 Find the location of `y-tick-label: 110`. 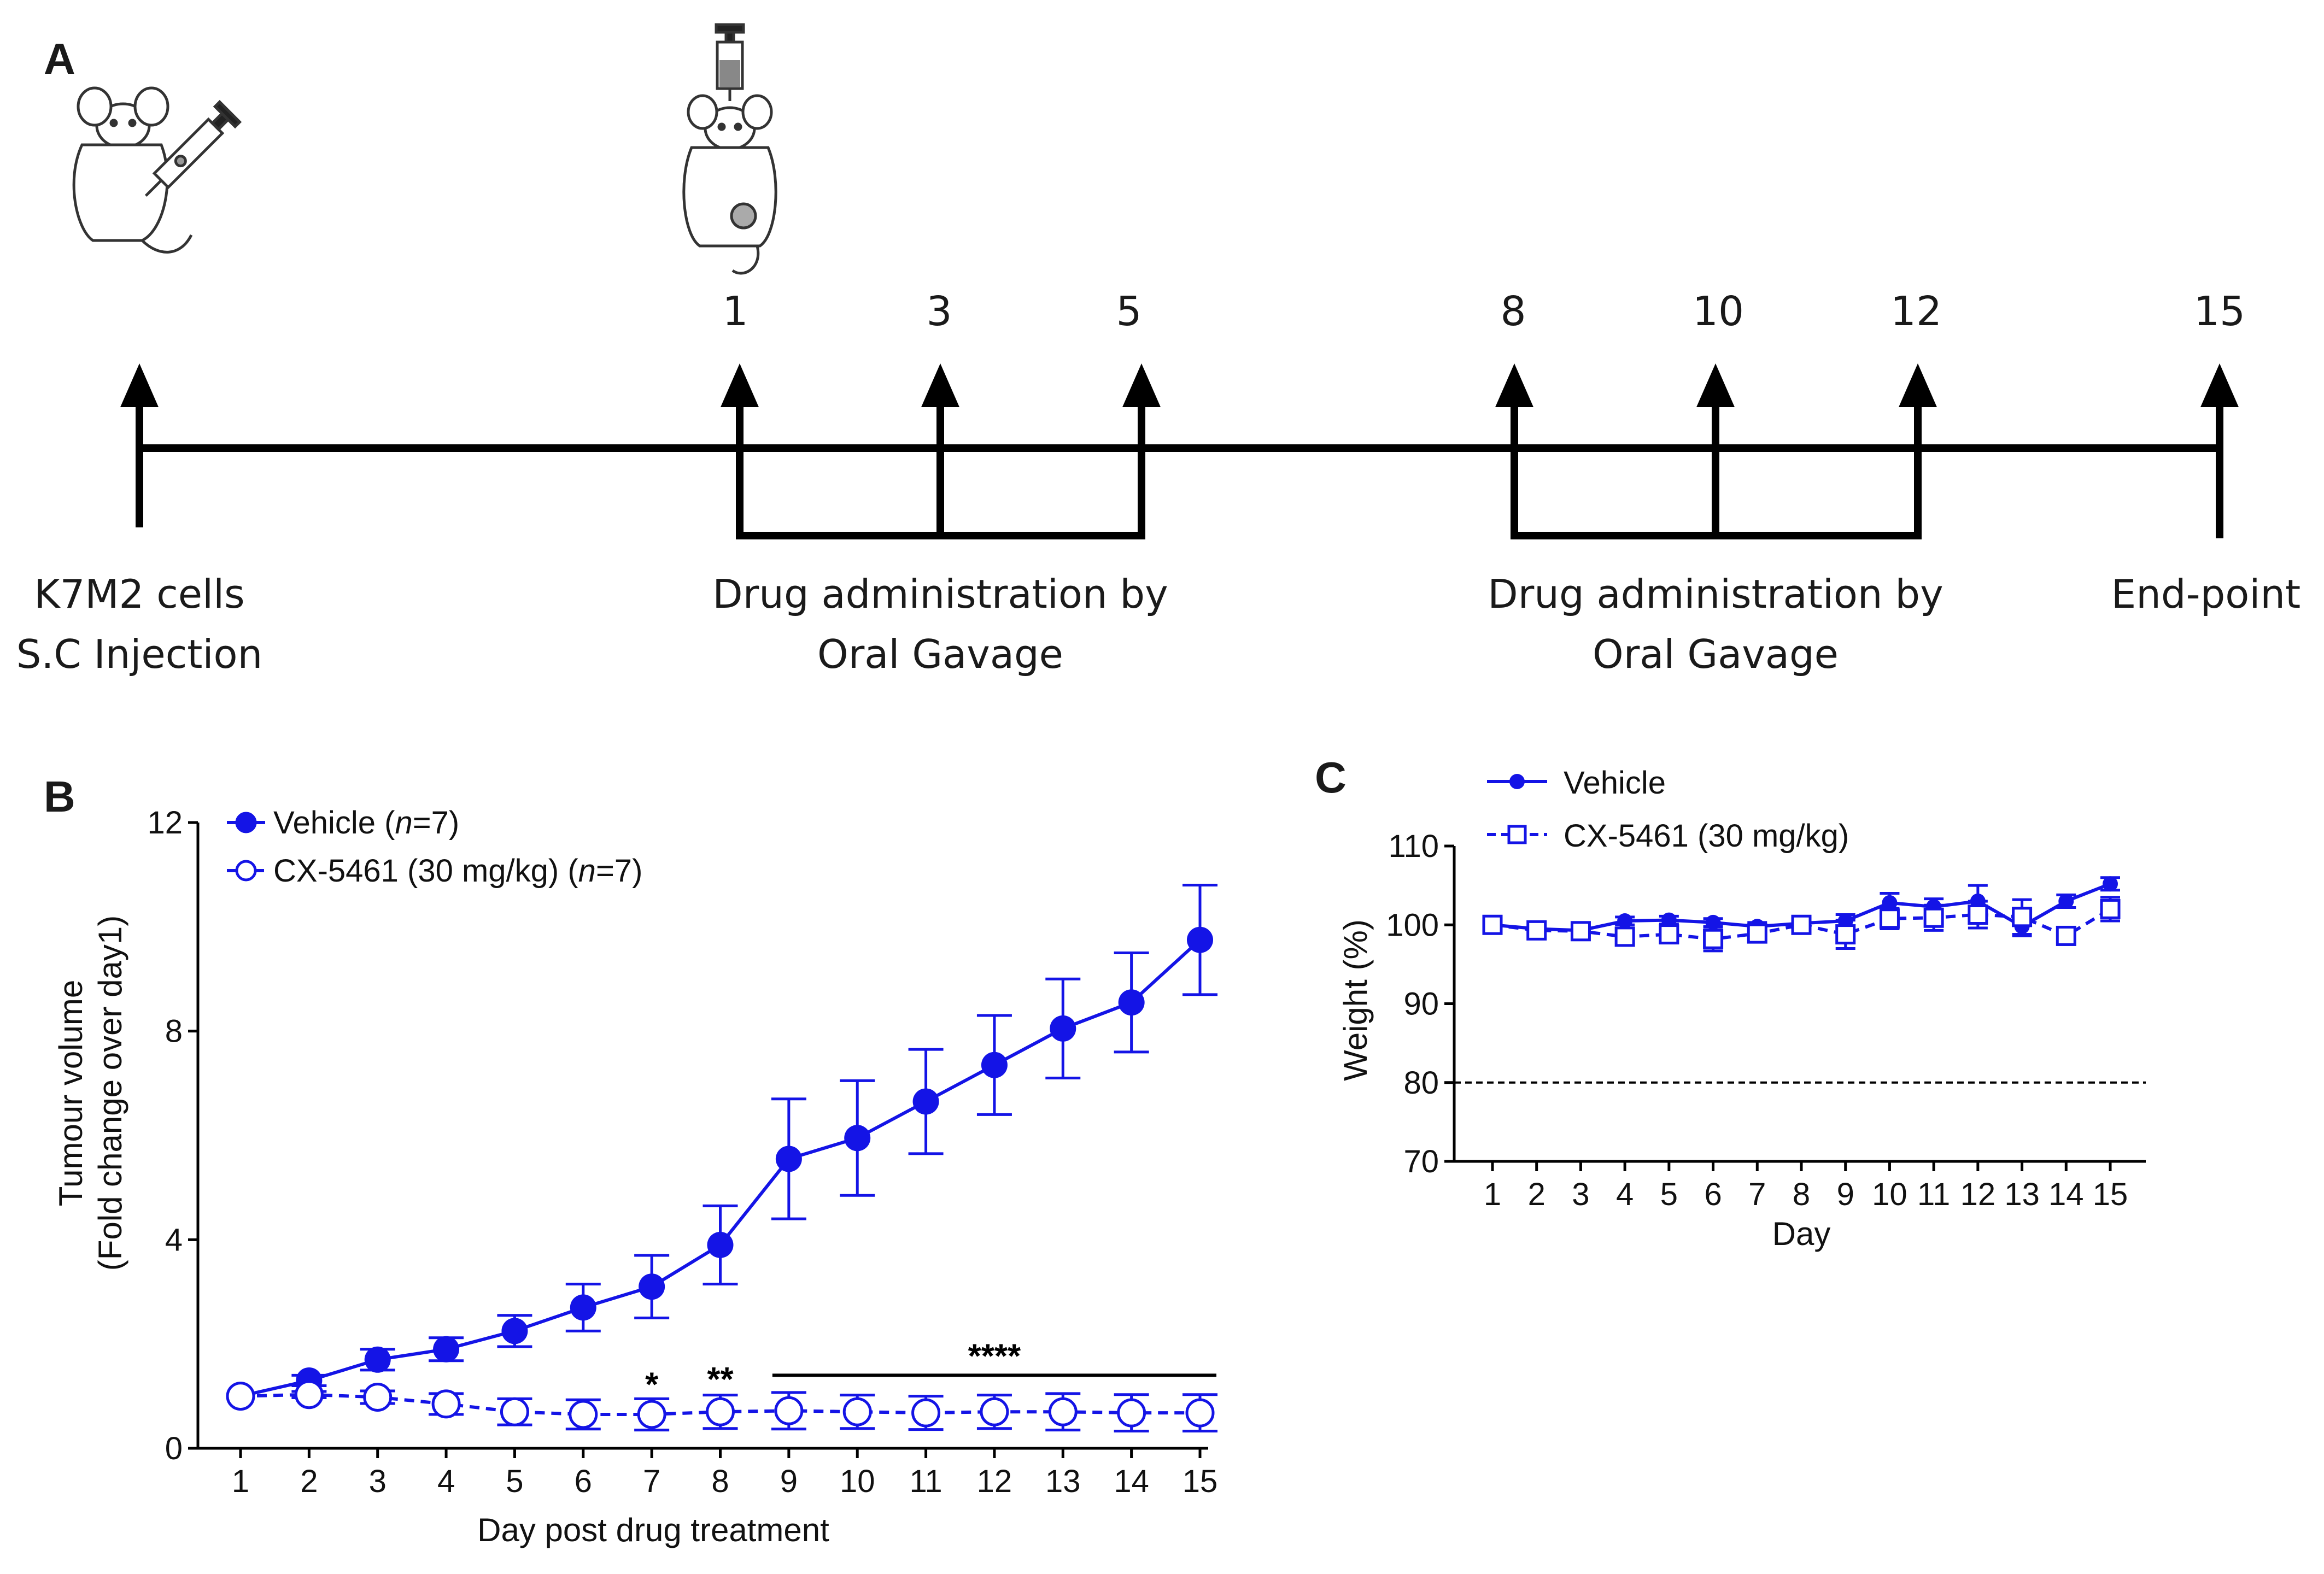

y-tick-label: 110 is located at coordinates (1414, 846).